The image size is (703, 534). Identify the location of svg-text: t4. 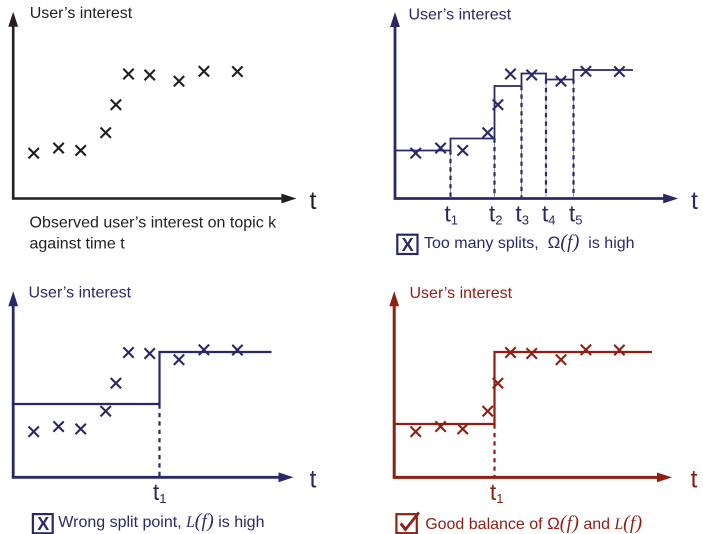
(549, 214).